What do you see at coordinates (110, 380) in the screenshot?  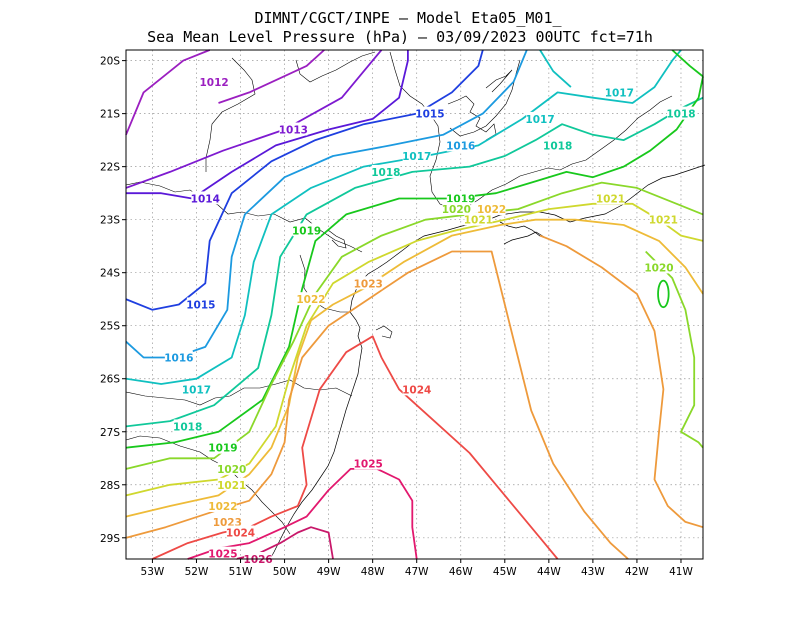 I see `lat-tick-label: 26S` at bounding box center [110, 380].